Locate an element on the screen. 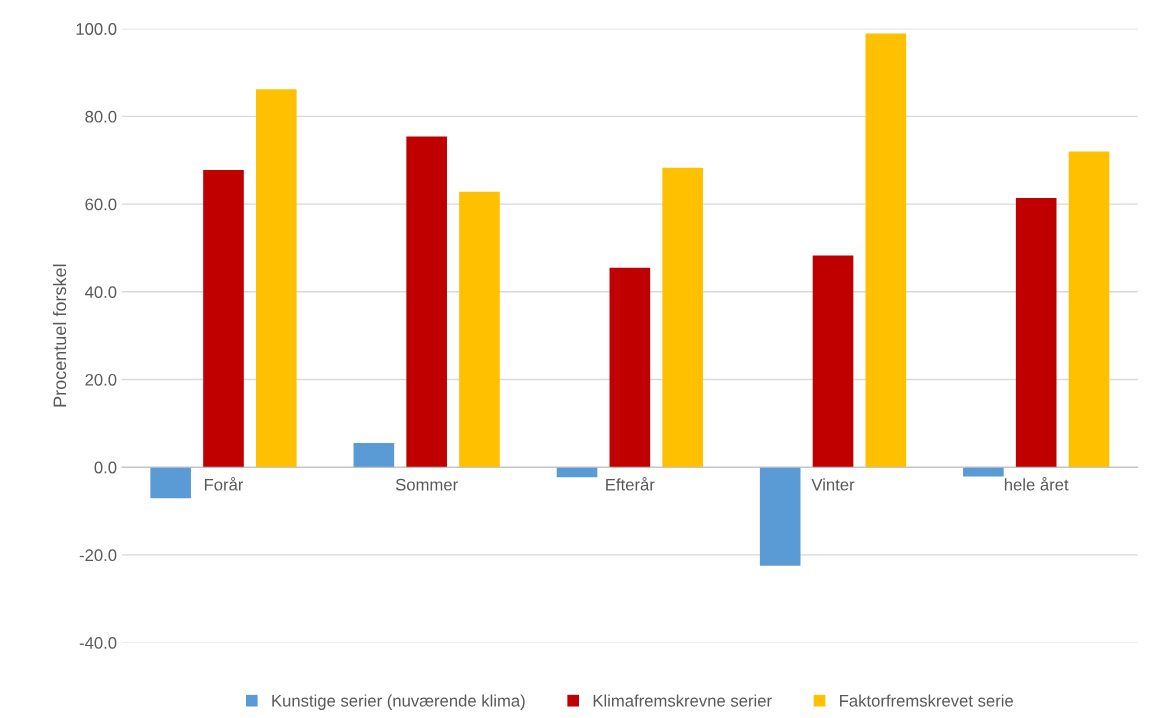  y-tick-label: -20.0 is located at coordinates (98, 555).